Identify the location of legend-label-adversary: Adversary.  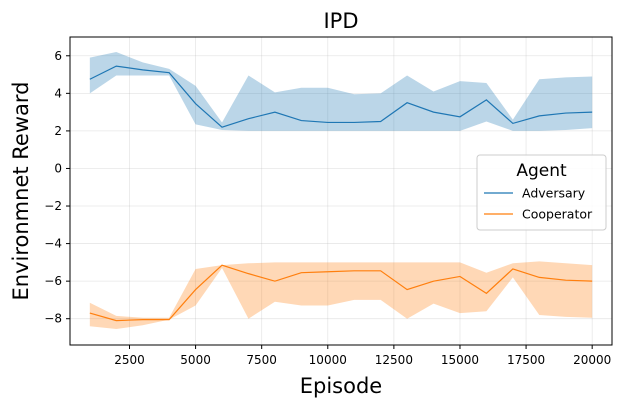
(554, 193).